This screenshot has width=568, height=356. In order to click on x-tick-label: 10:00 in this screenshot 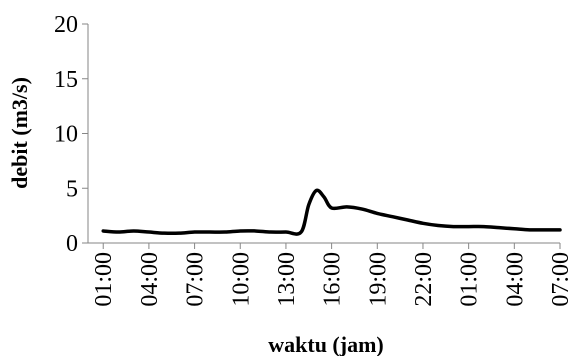, I will do `click(241, 279)`.